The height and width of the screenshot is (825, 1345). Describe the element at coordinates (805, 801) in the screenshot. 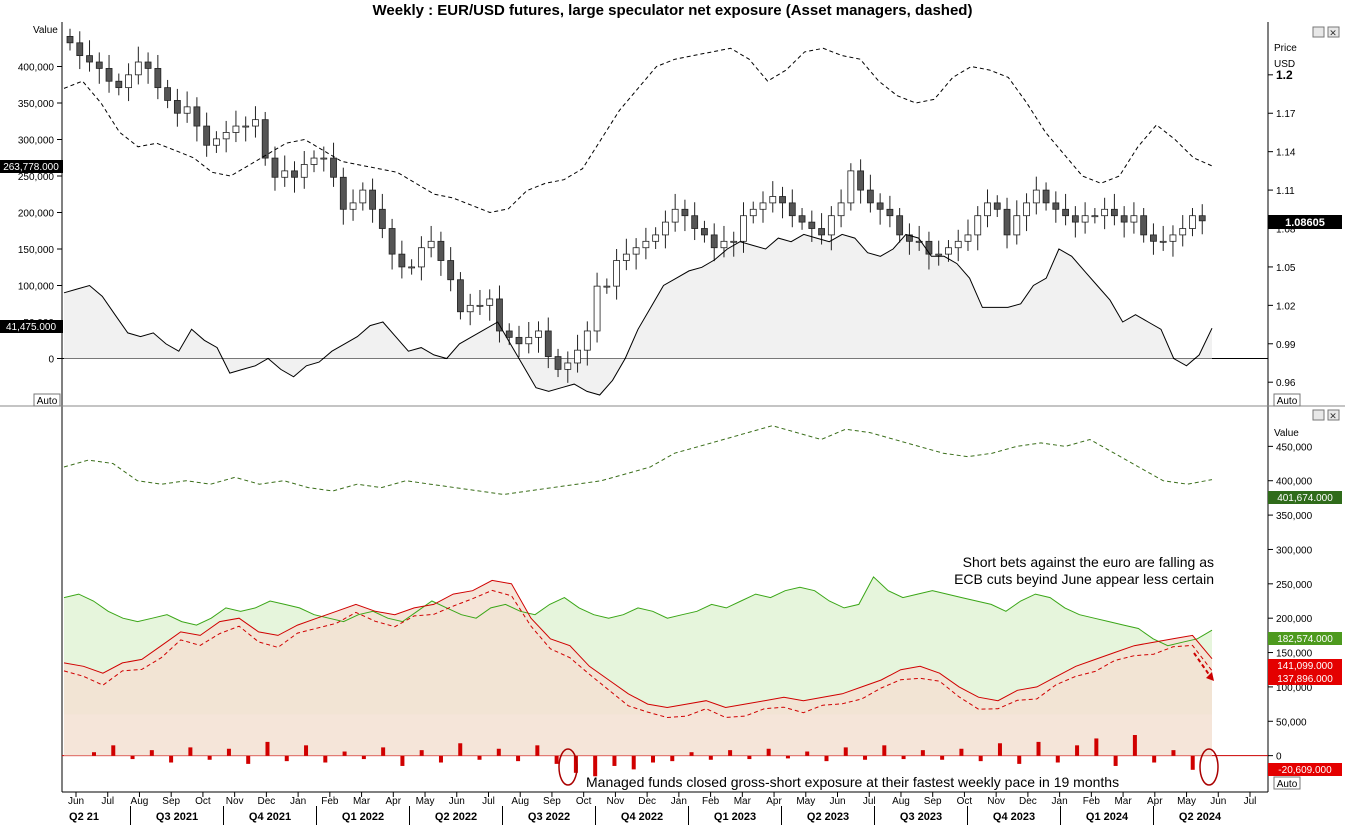

I see `x-month-label: May` at that location.